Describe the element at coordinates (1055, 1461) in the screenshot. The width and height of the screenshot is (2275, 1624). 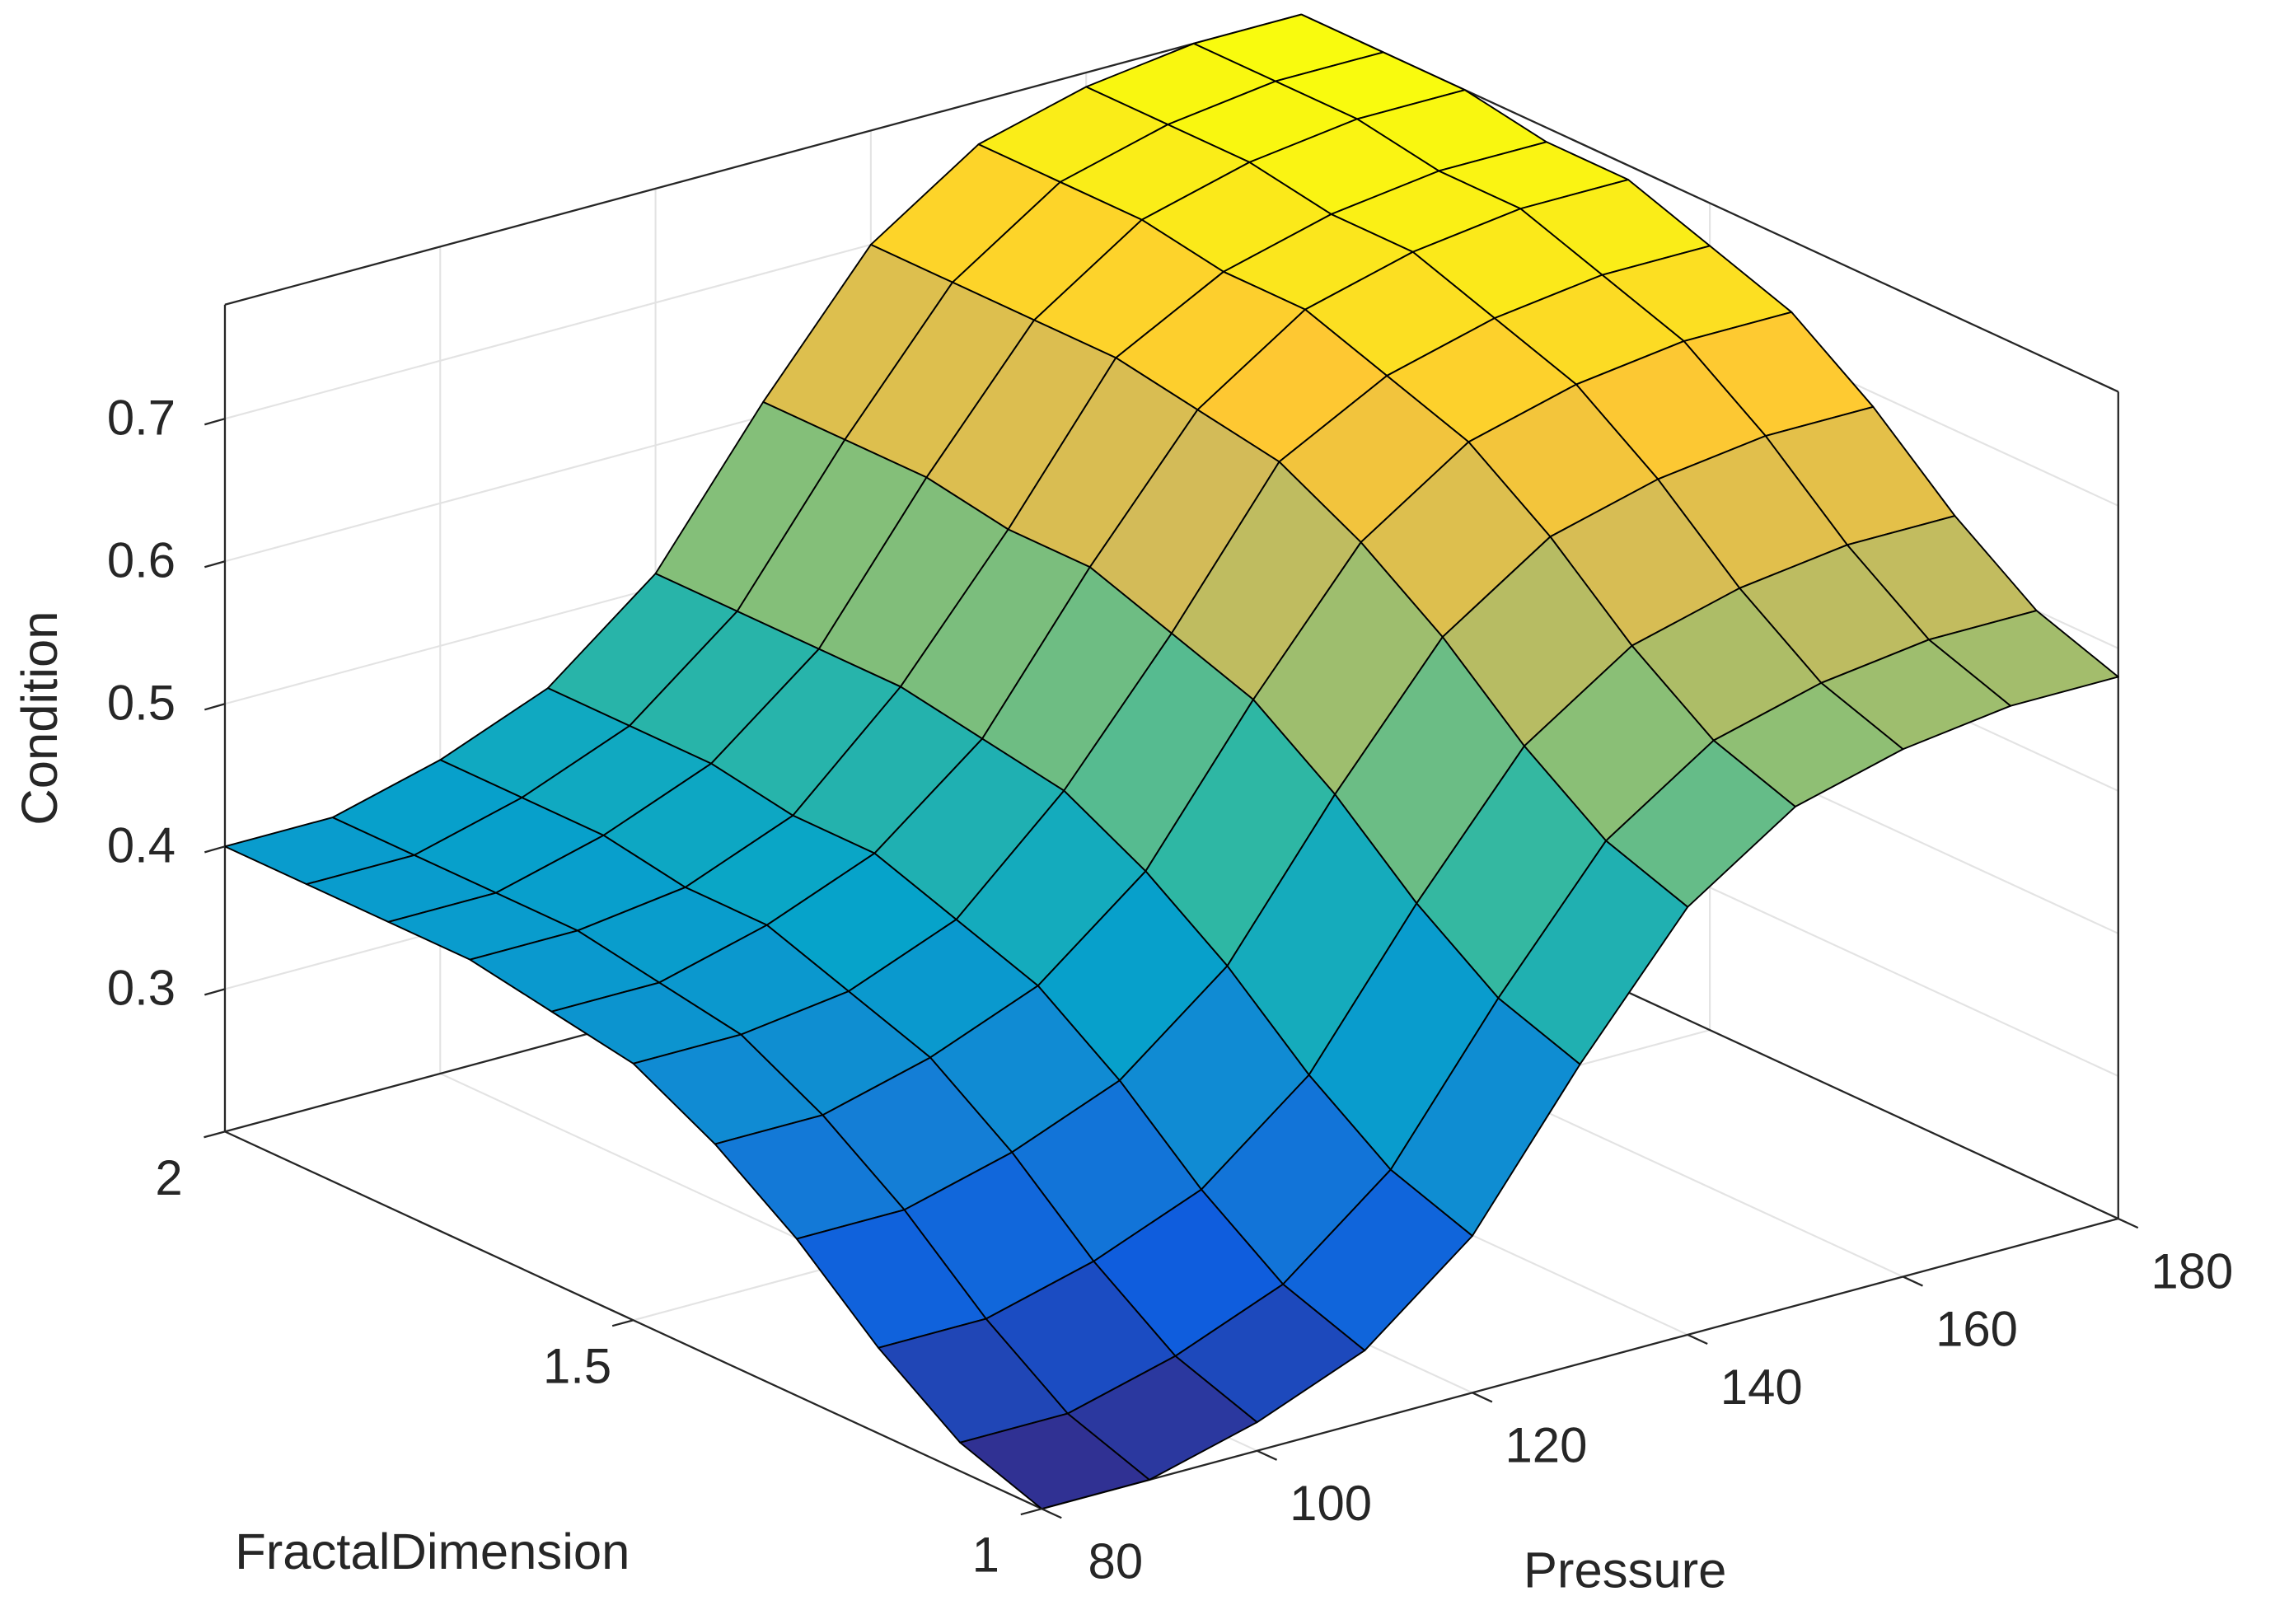
I see `surface-patch` at that location.